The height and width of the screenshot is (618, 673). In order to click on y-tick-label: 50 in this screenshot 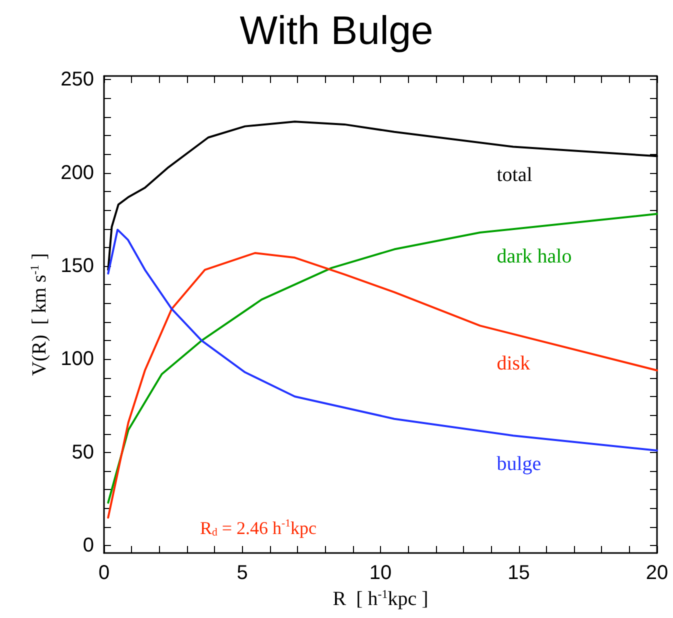, I will do `click(83, 452)`.